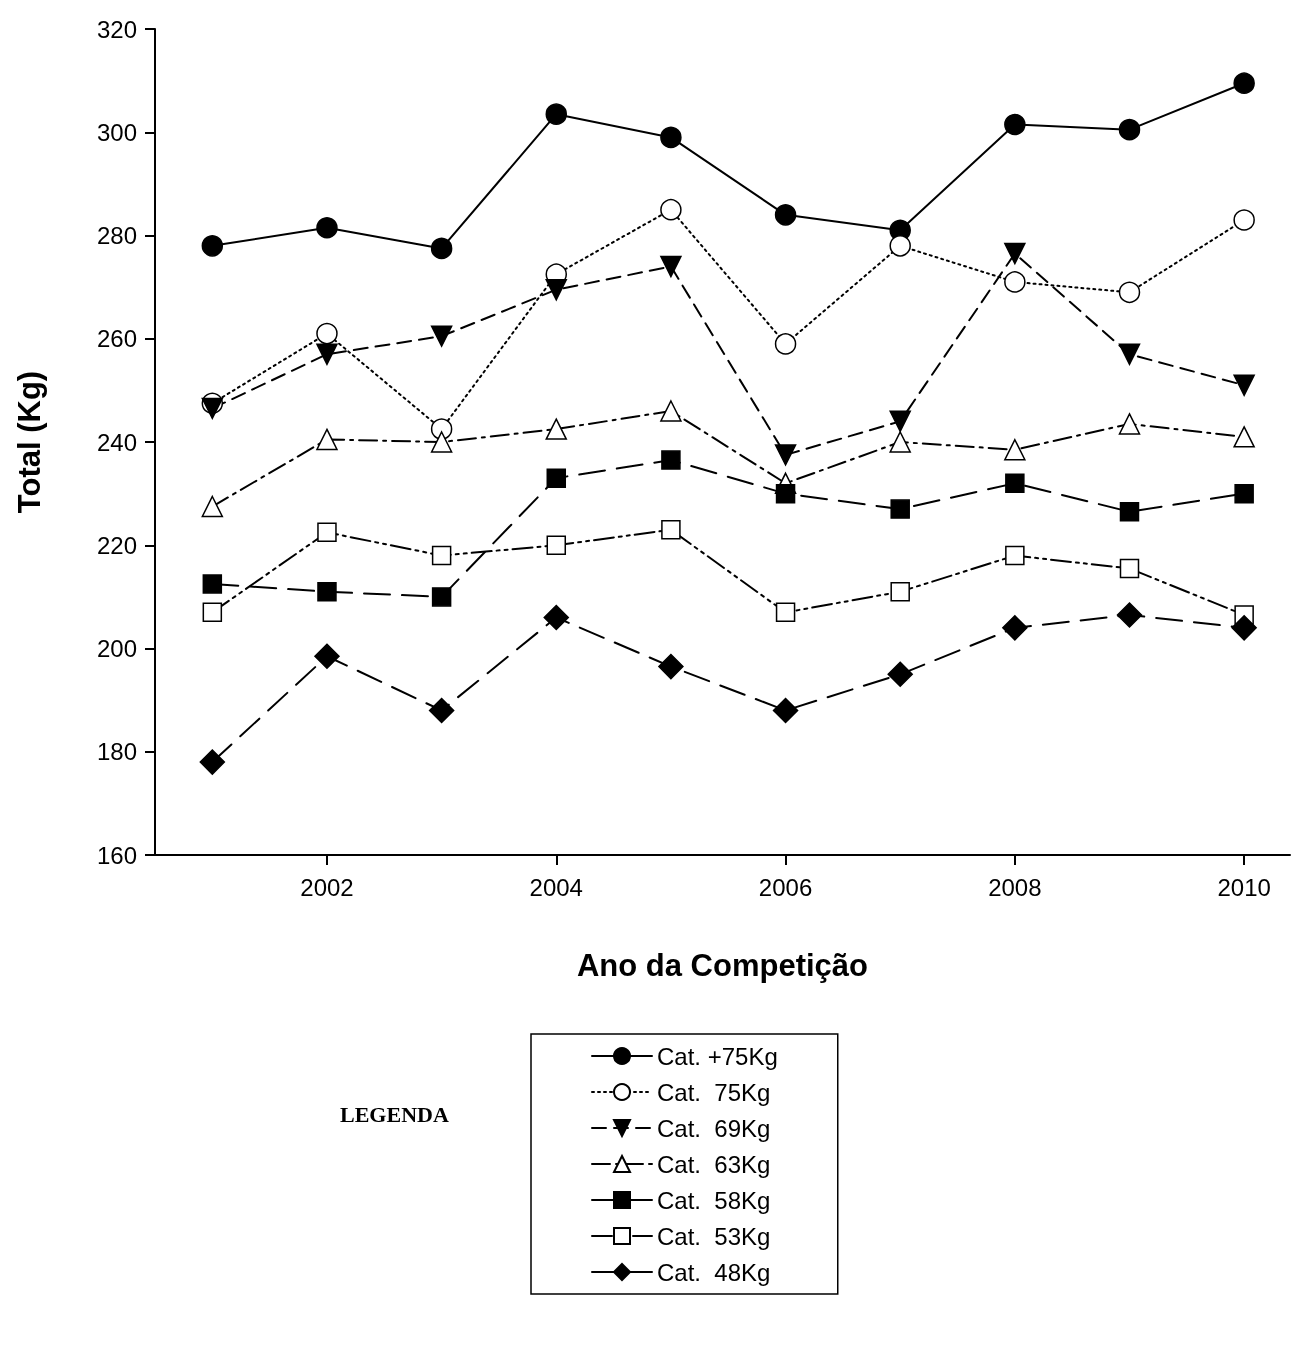 Image resolution: width=1293 pixels, height=1349 pixels. What do you see at coordinates (714, 1272) in the screenshot?
I see `legend-label: Cat. 48Kg` at bounding box center [714, 1272].